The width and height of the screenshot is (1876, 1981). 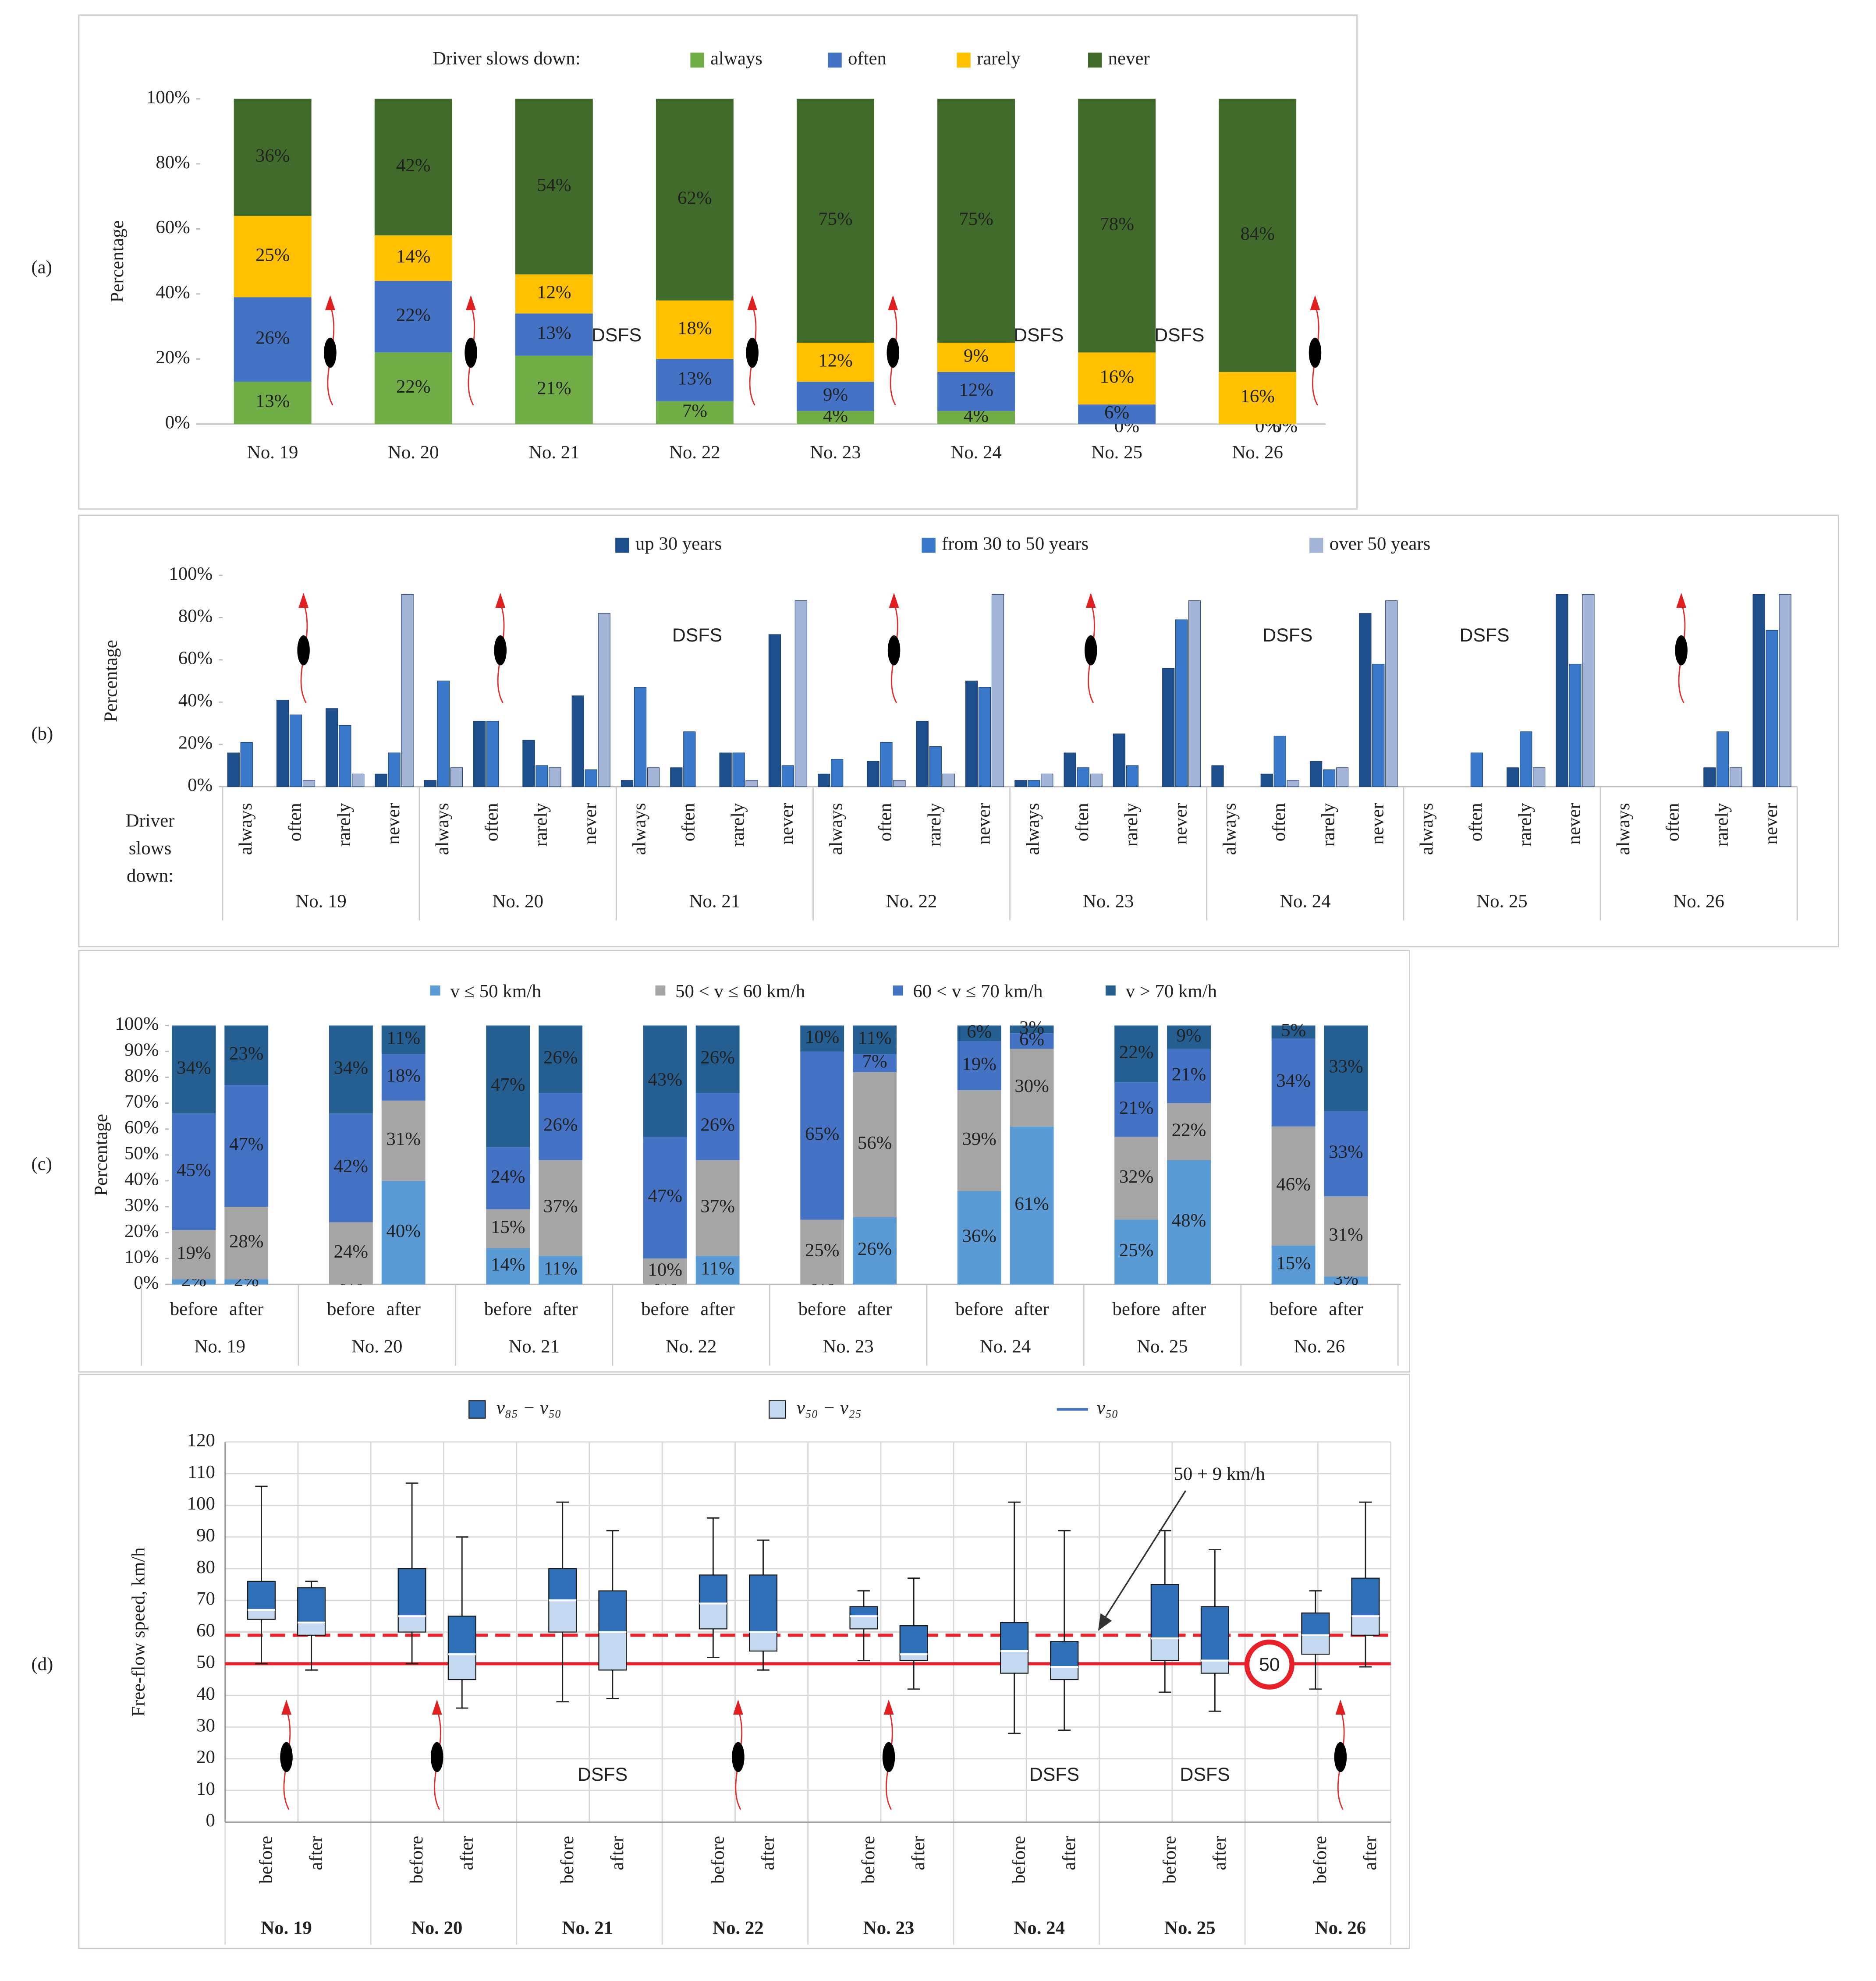 What do you see at coordinates (554, 388) in the screenshot?
I see `value-label: 21%` at bounding box center [554, 388].